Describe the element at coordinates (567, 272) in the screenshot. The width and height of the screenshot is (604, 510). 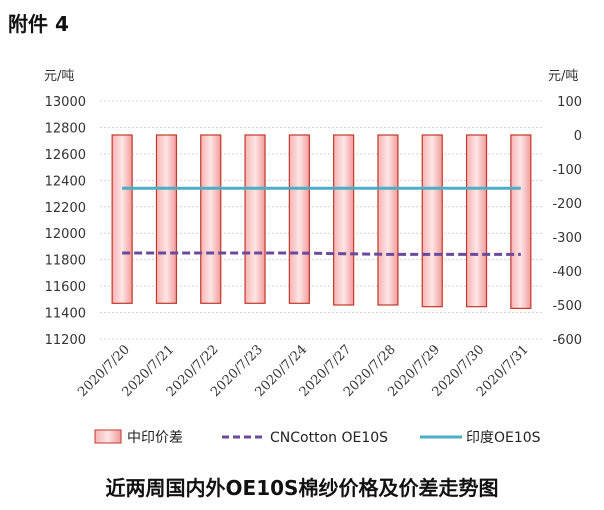
I see `right-tick-label: -400` at that location.